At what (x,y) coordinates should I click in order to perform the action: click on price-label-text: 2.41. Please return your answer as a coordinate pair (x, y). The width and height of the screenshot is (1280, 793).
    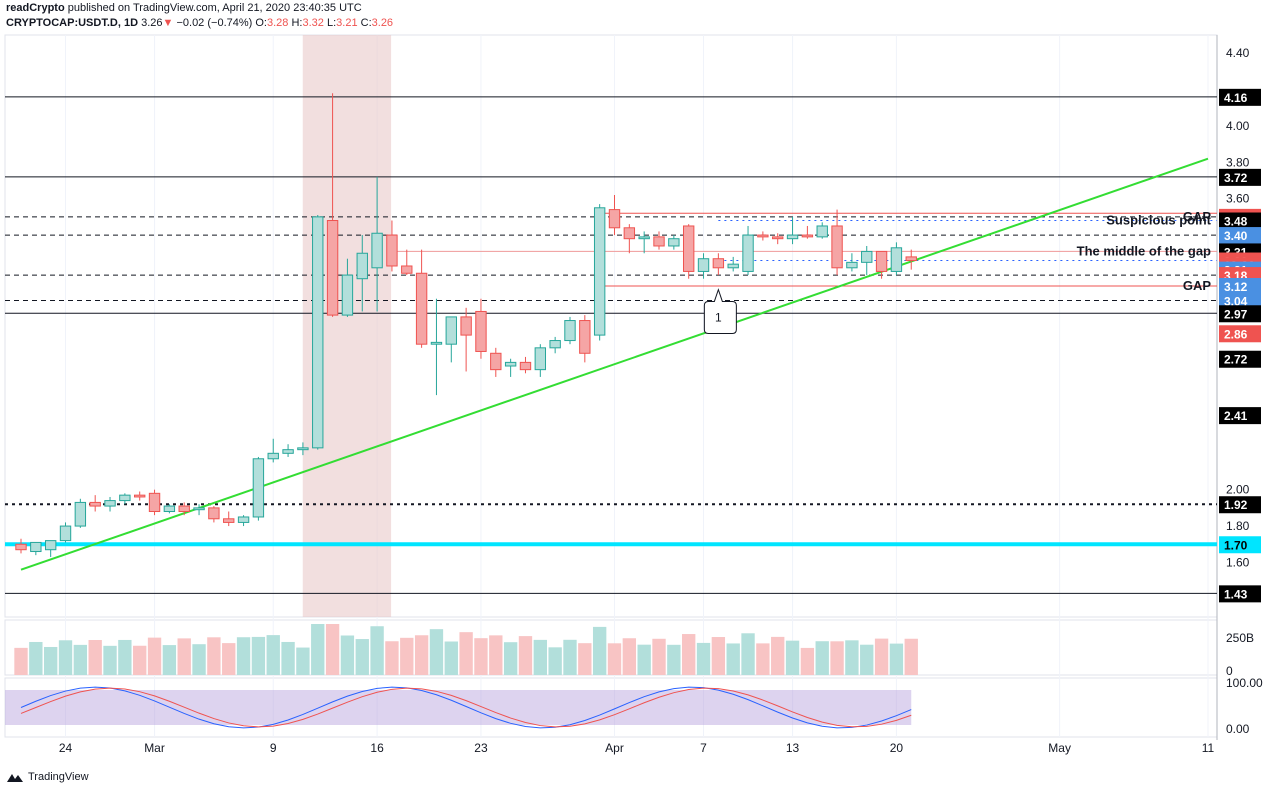
    Looking at the image, I should click on (1236, 416).